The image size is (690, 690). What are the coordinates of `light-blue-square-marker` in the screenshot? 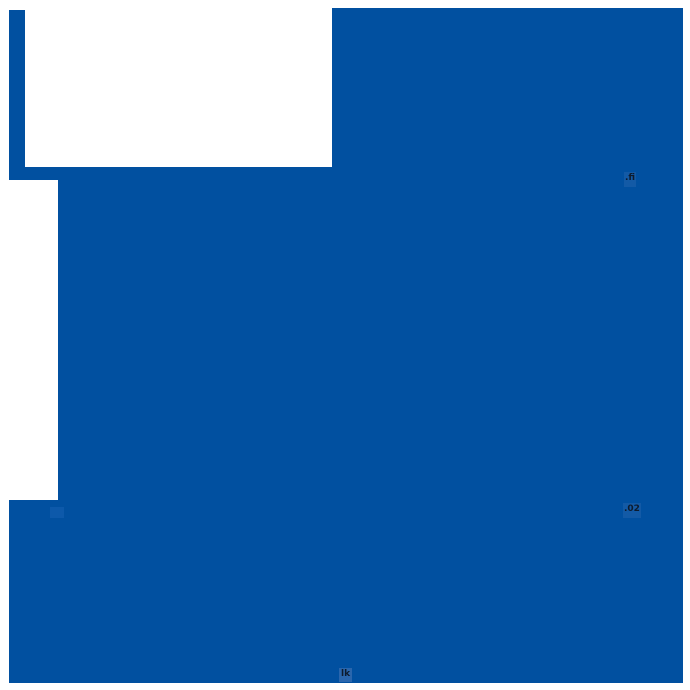 It's located at (57, 512).